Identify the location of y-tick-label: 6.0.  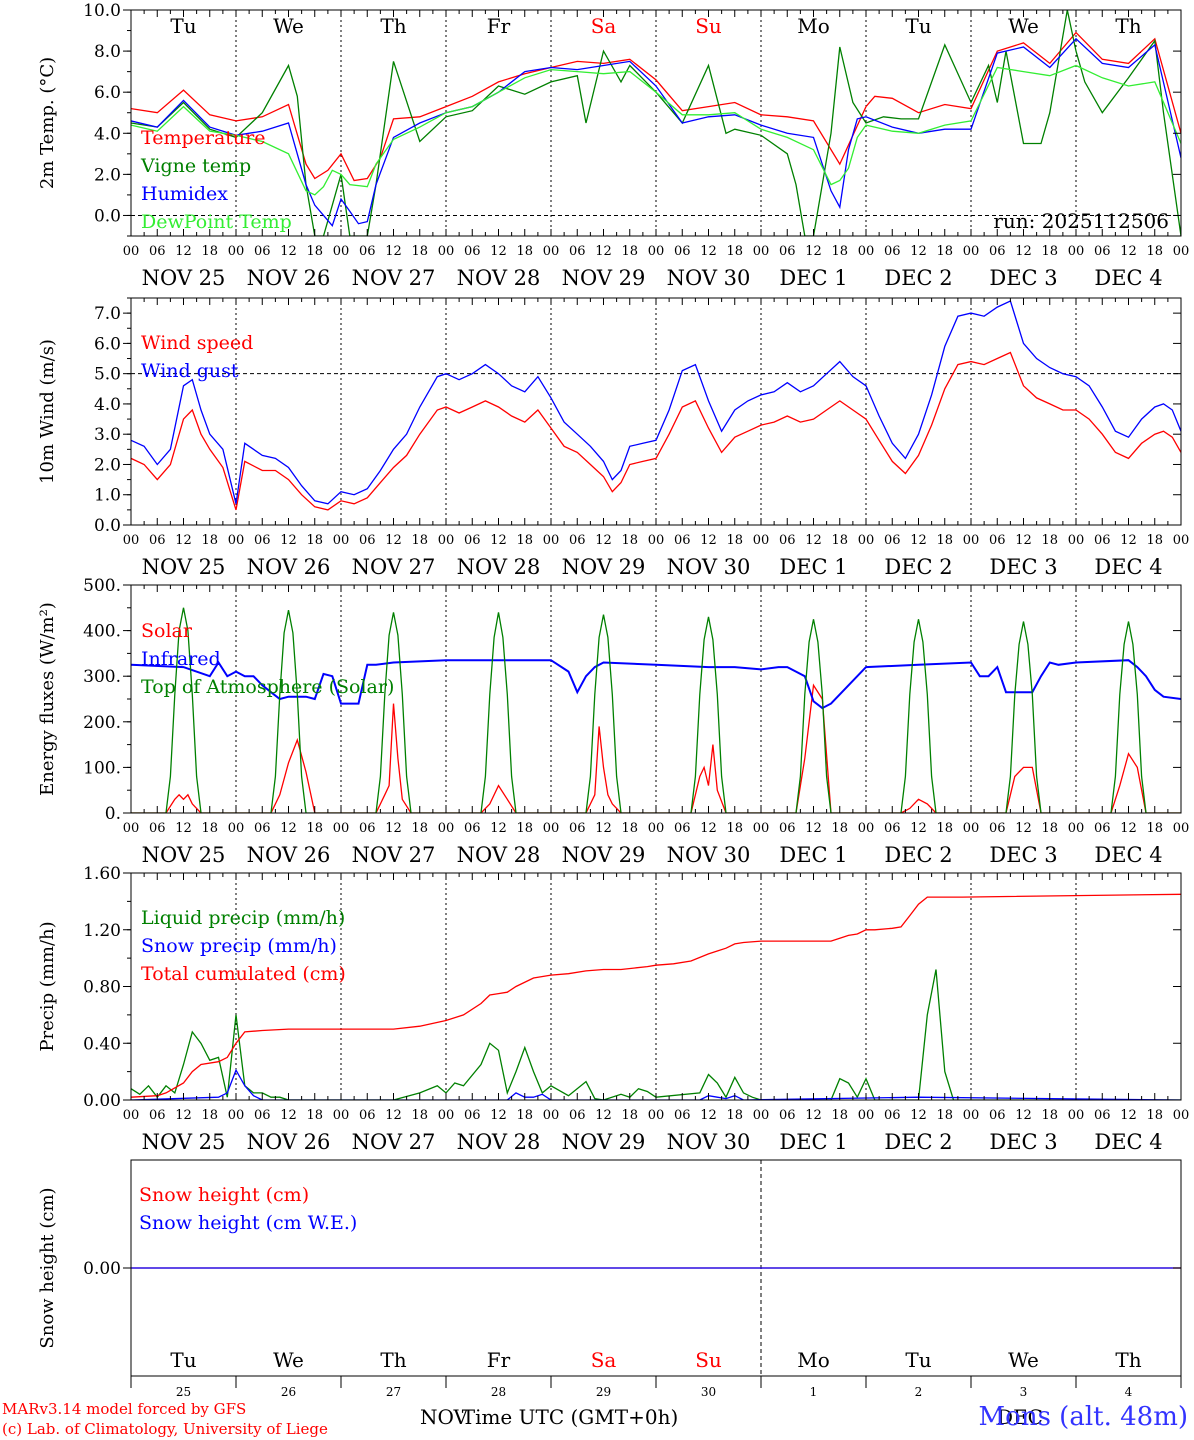
(107, 344).